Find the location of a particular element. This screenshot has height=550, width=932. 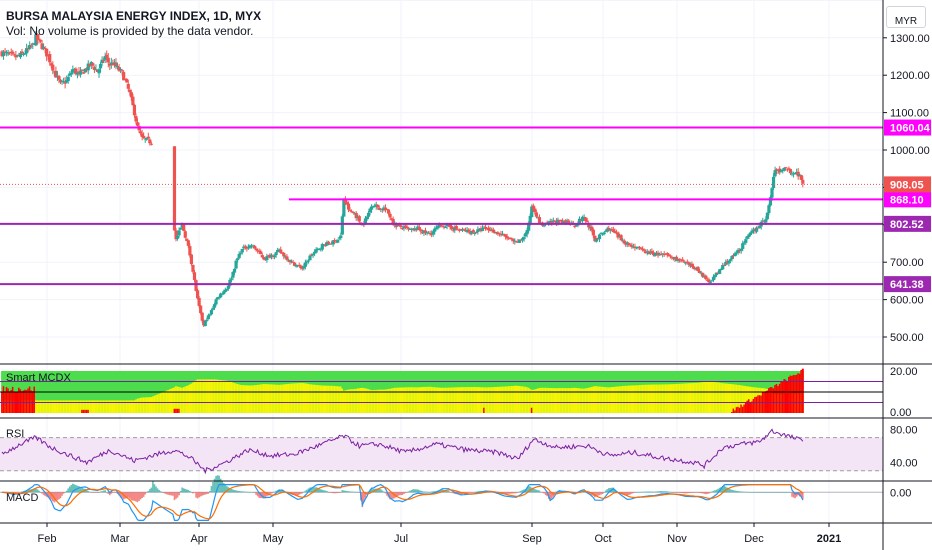

mcdx-tick-label: 0.00 is located at coordinates (900, 413).